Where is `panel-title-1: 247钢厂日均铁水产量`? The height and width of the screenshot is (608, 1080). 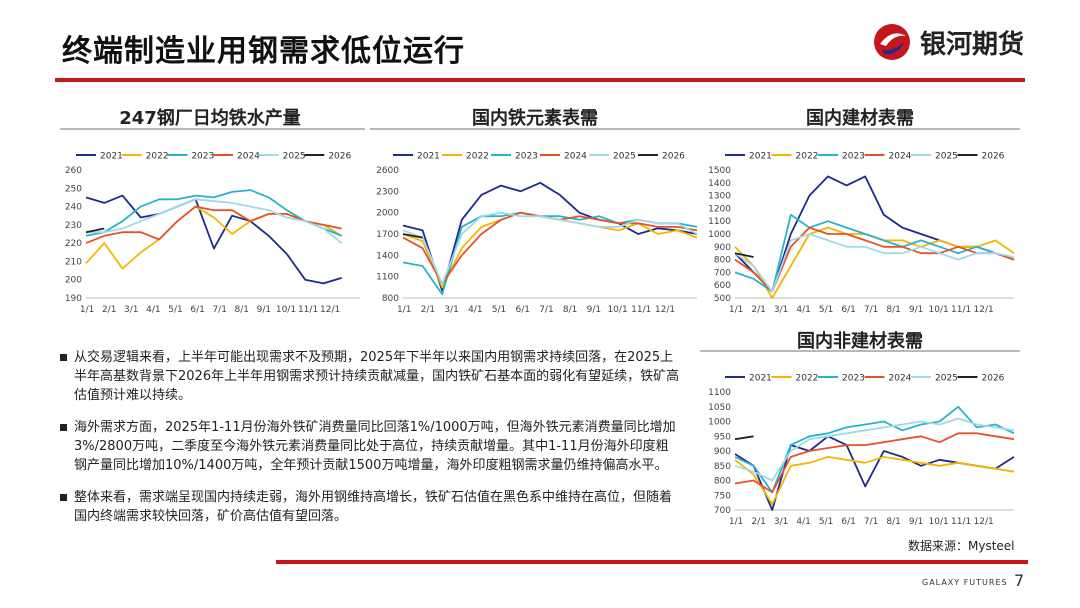
panel-title-1: 247钢厂日均铁水产量 is located at coordinates (210, 118).